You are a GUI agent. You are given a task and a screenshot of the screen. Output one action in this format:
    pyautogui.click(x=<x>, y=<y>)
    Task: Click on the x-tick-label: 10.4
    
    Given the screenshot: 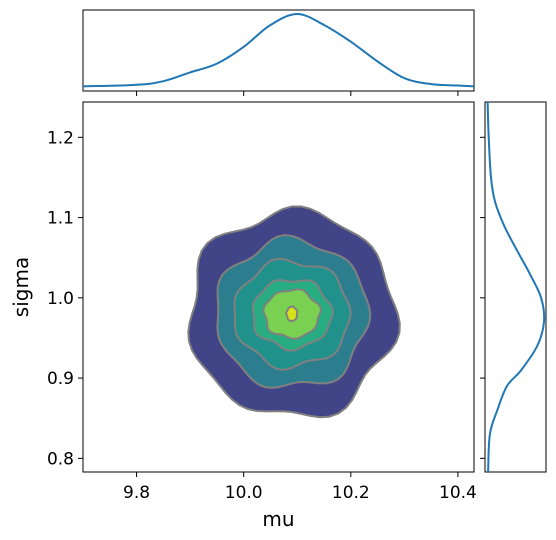 What is the action you would take?
    pyautogui.click(x=458, y=493)
    